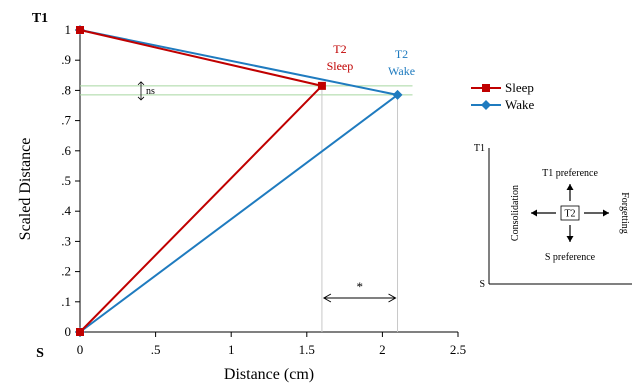 This screenshot has width=635, height=386. What do you see at coordinates (68, 29) in the screenshot?
I see `y-tick-label: 1` at bounding box center [68, 29].